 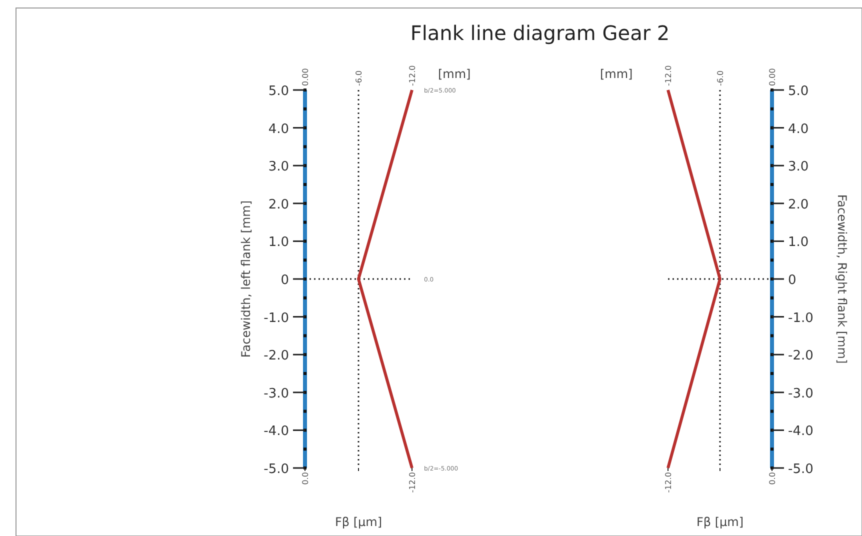 I want to click on y-axis-title: Facewidth, left flank [mm], so click(x=246, y=279).